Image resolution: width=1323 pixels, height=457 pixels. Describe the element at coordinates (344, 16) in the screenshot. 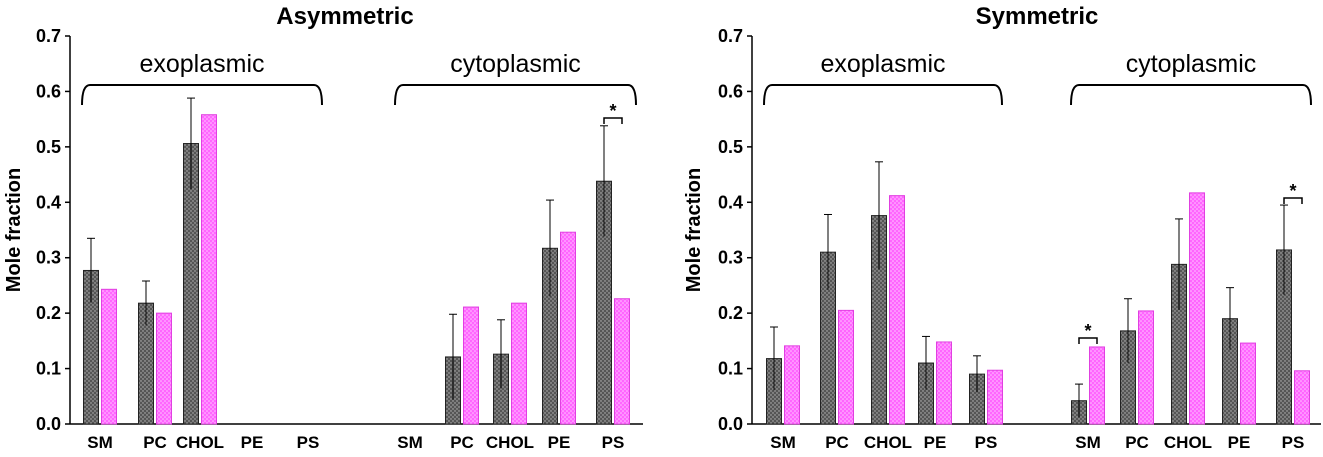

I see `chart-title: Asymmetric` at that location.